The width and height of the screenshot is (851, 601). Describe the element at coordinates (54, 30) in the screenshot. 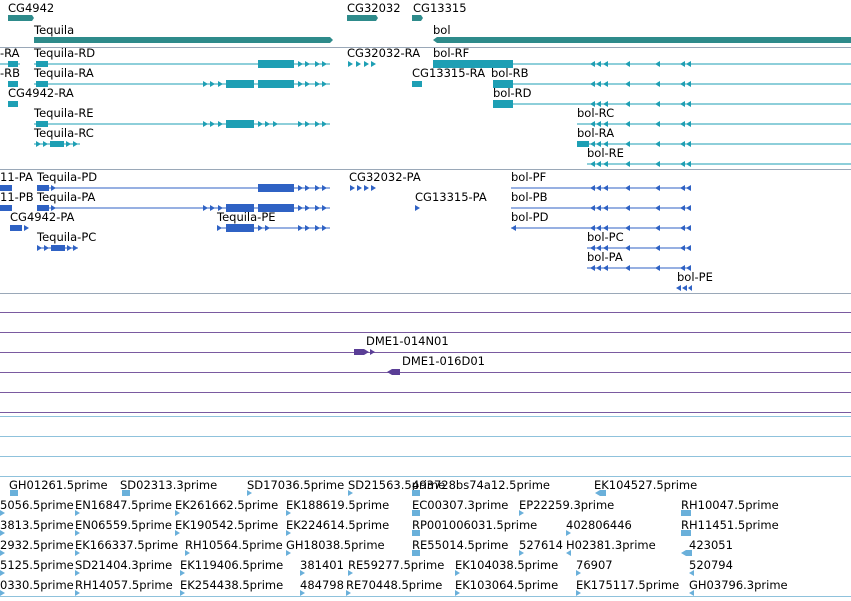

I see `gene-label: Tequila` at that location.